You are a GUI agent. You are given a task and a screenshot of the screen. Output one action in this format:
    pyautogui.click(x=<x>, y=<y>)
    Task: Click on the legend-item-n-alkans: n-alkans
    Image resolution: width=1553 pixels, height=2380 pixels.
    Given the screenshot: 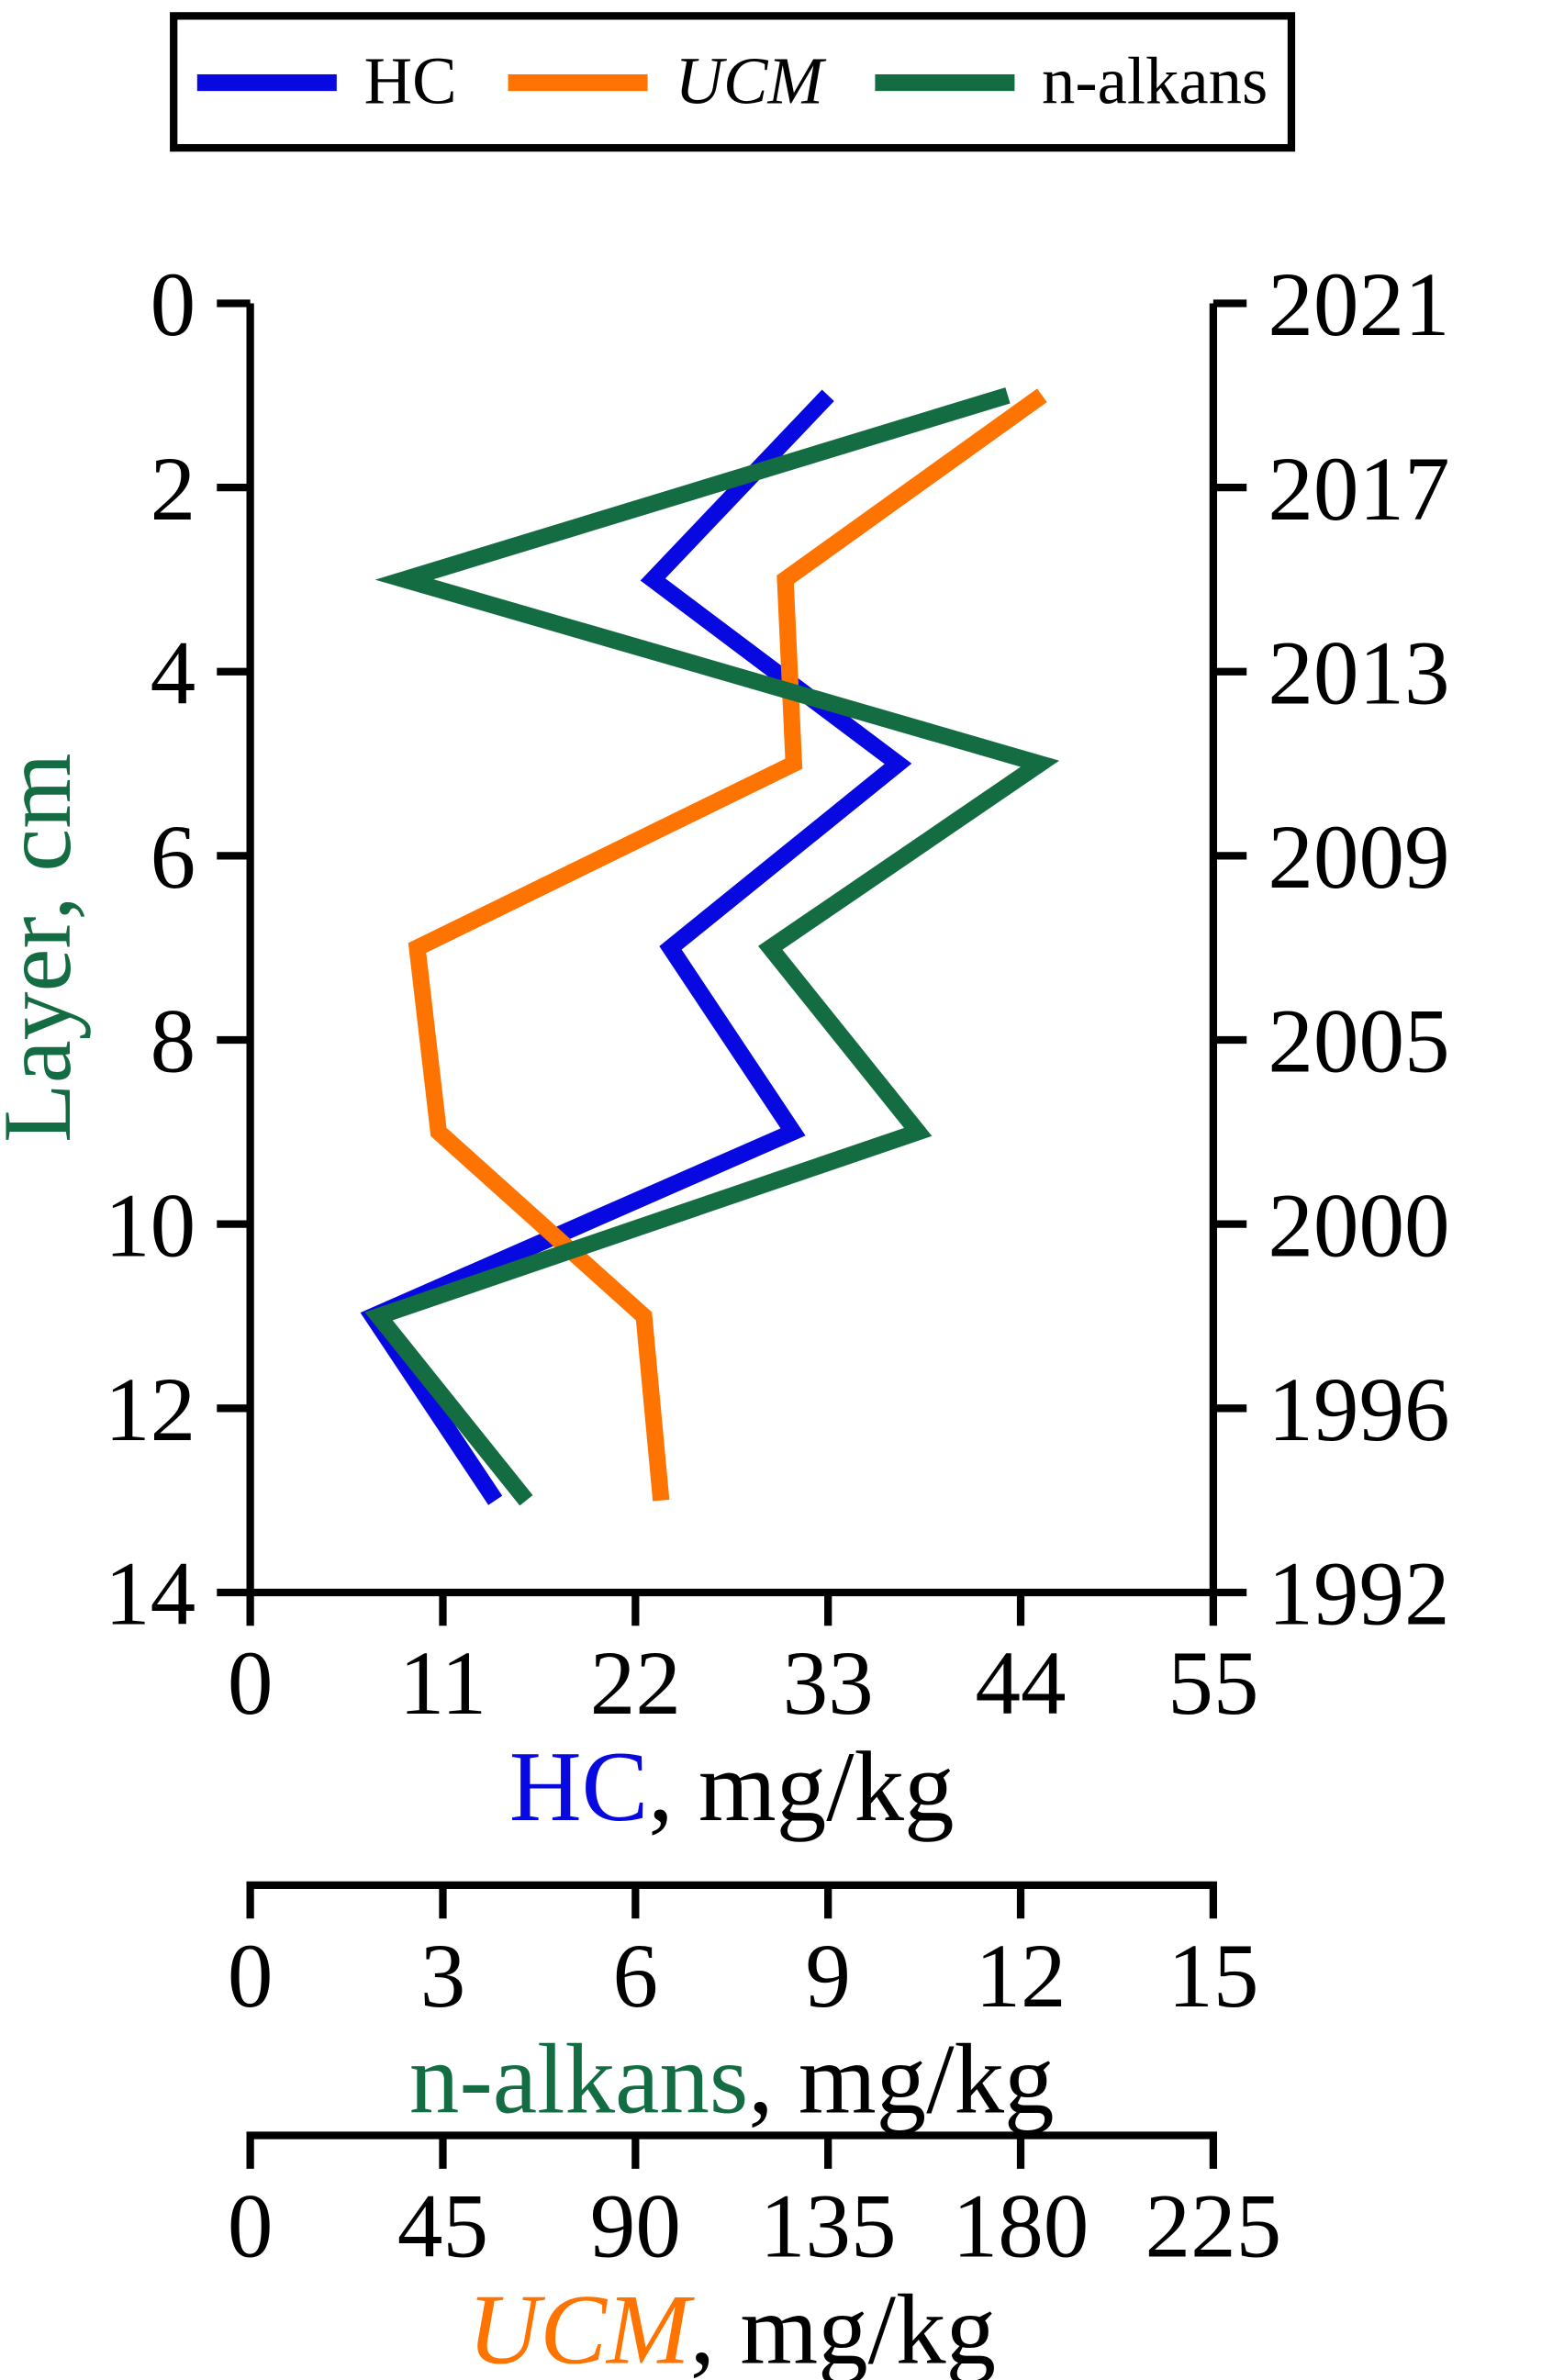 What is the action you would take?
    pyautogui.click(x=1071, y=80)
    